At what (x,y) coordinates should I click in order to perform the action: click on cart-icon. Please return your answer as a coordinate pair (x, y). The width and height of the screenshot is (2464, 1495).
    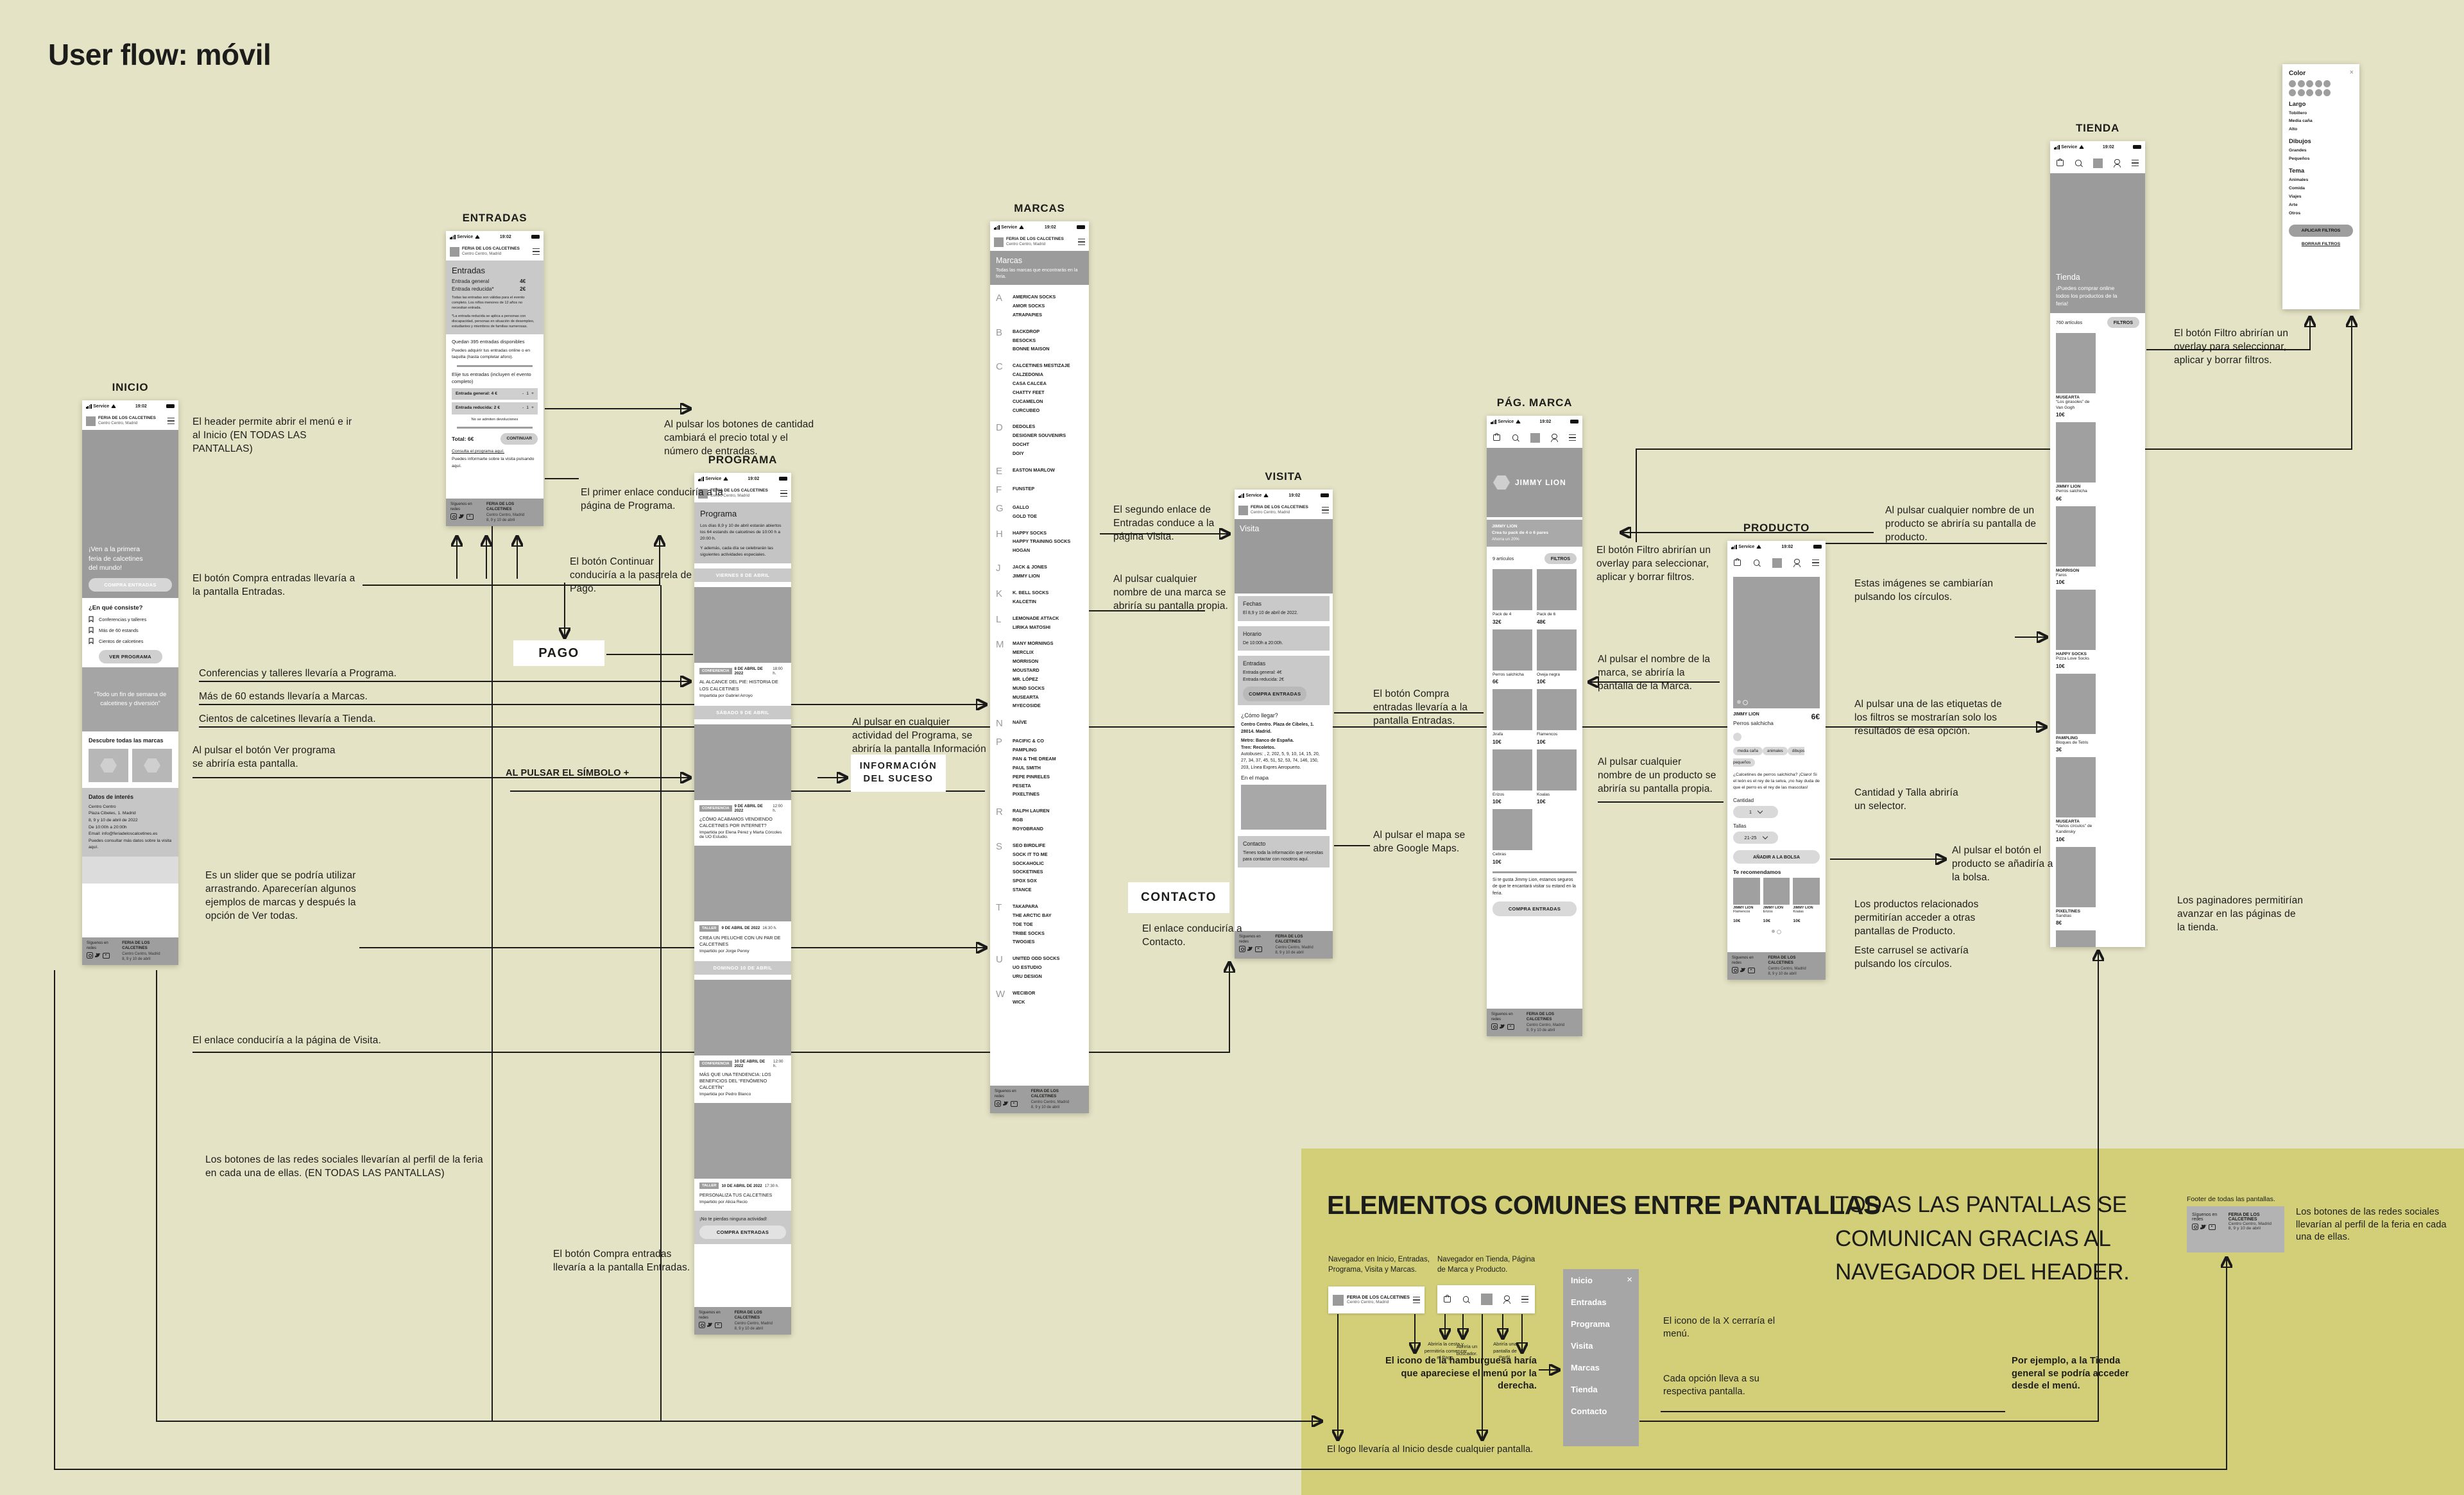
    Looking at the image, I should click on (1497, 436).